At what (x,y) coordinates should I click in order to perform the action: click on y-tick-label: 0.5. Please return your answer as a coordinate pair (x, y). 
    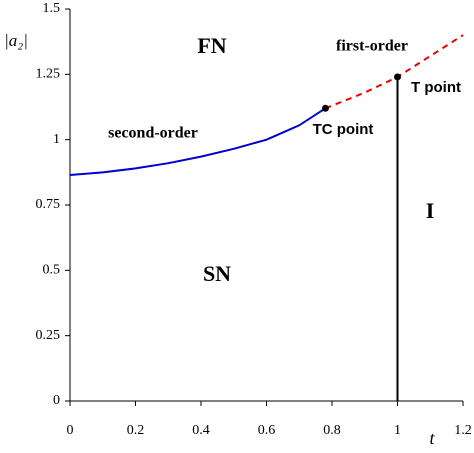
    Looking at the image, I should click on (52, 270).